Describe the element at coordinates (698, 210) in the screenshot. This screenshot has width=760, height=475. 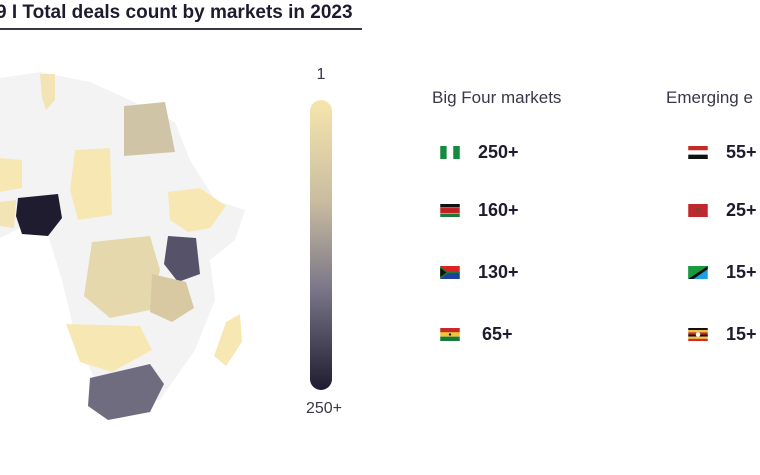
I see `morocco-flag-icon` at that location.